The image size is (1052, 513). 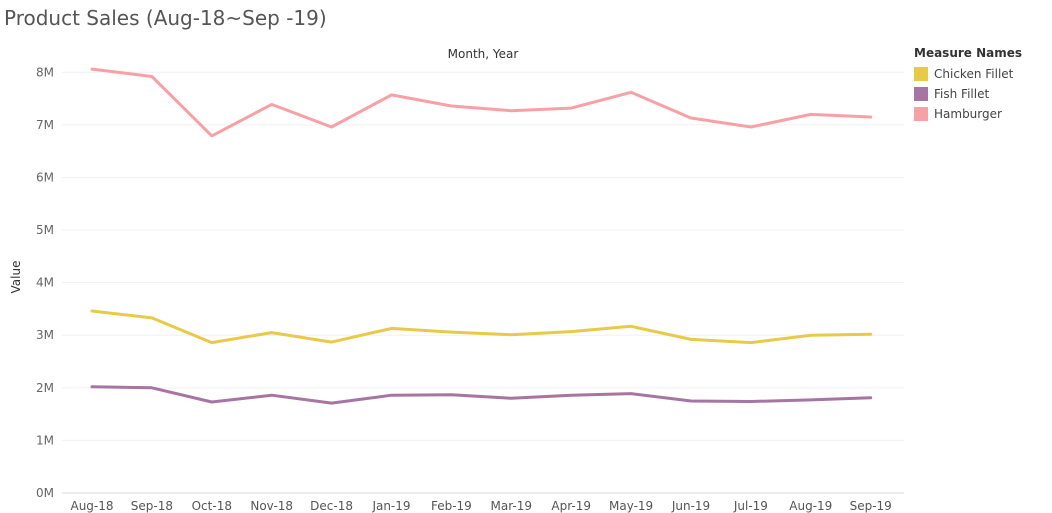 I want to click on y-tick-label: 2M, so click(x=45, y=388).